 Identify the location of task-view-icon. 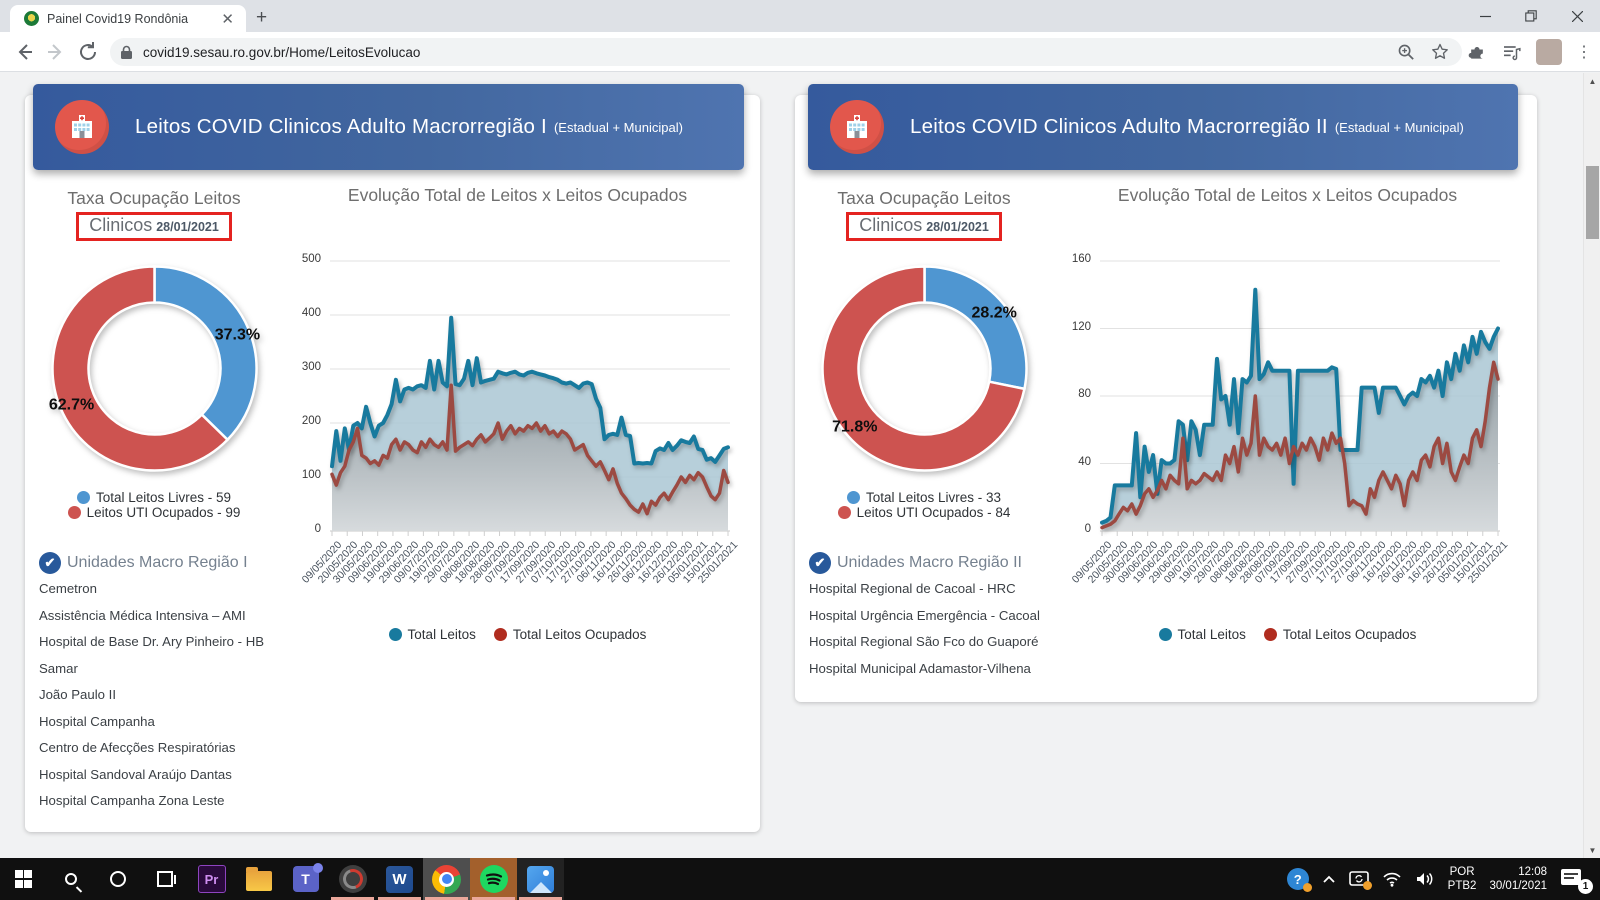
(164, 879).